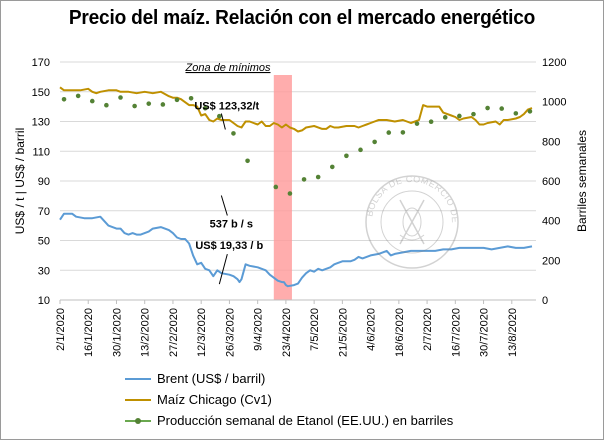 The width and height of the screenshot is (604, 440). I want to click on legend-swatch-etanol, so click(138, 420).